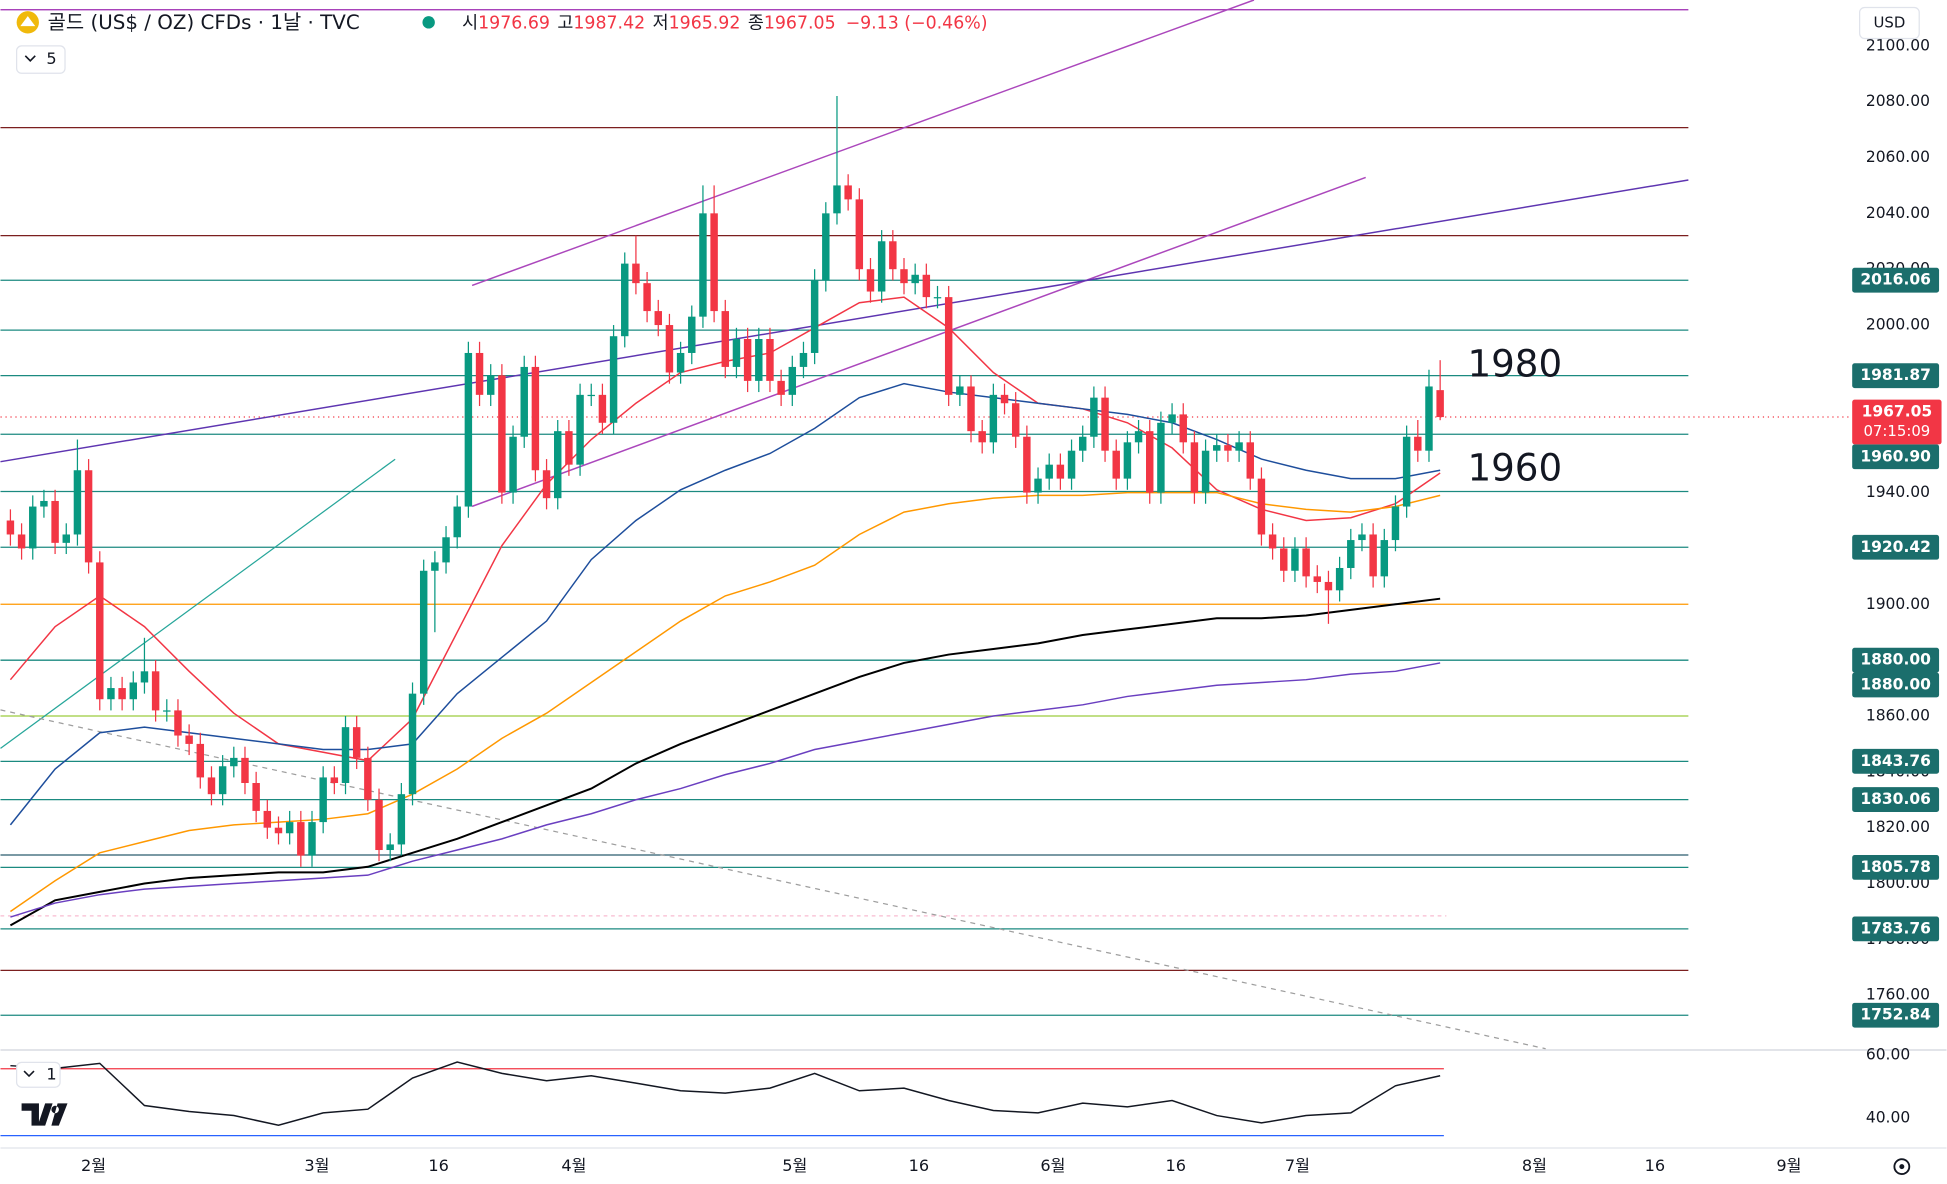 This screenshot has width=1947, height=1184. Describe the element at coordinates (1895, 375) in the screenshot. I see `price-badge-label: 1981.87` at that location.